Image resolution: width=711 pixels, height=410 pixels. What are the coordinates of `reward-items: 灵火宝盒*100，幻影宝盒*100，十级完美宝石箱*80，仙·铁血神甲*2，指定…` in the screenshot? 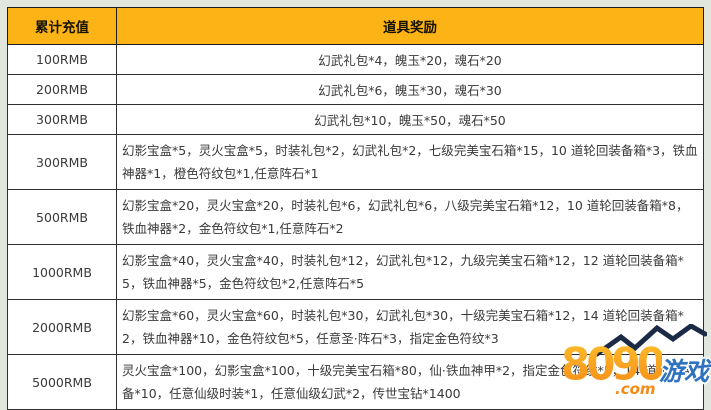 It's located at (410, 382).